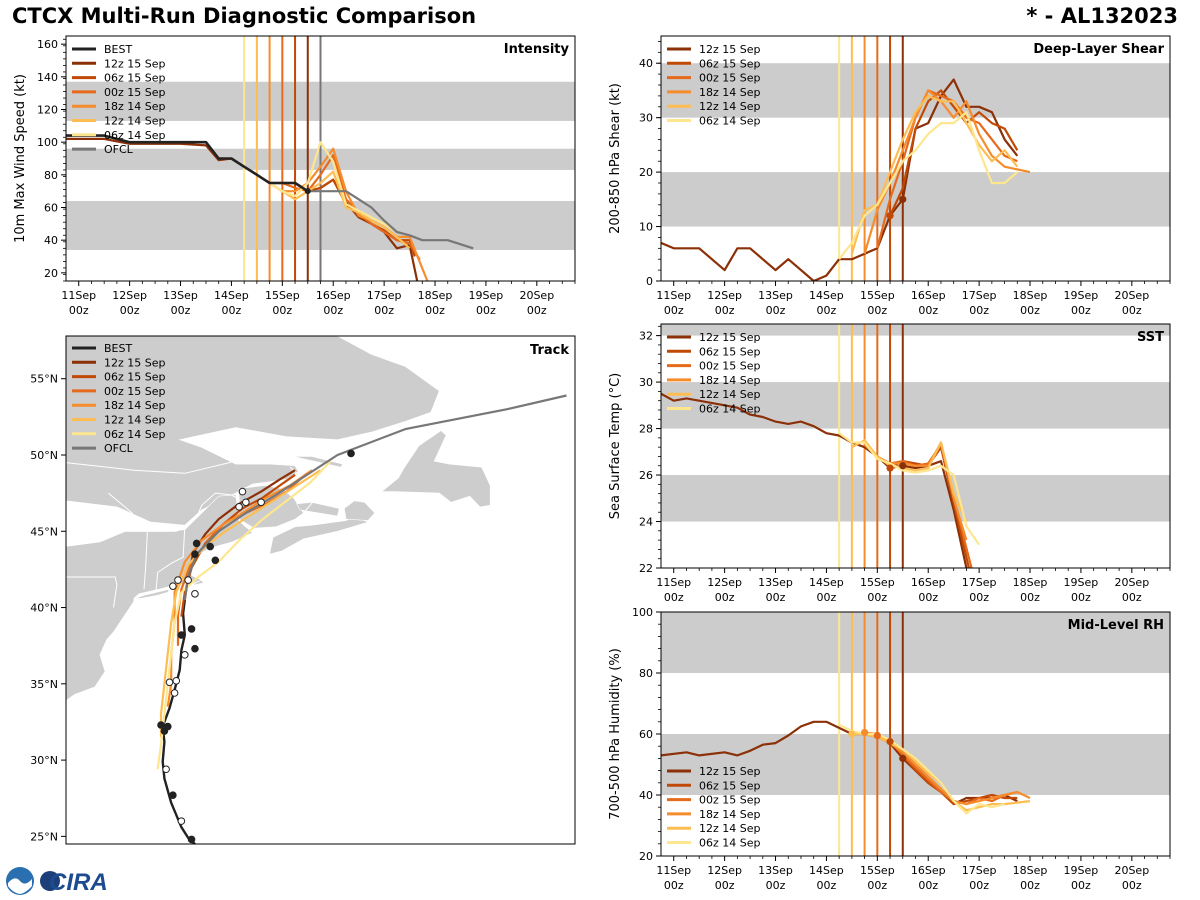 The image size is (1200, 900). I want to click on cira-logo-text: CIRA, so click(78, 882).